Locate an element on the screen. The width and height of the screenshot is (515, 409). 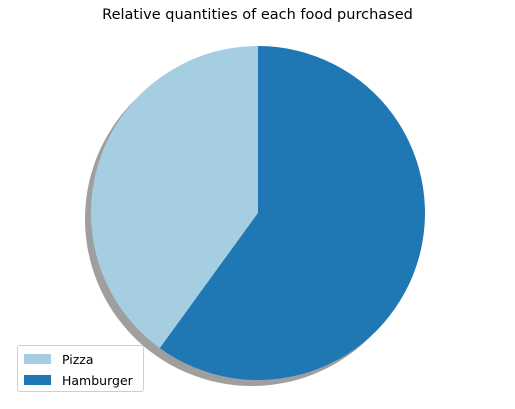
legend: Pizza Hamburger is located at coordinates (80, 368).